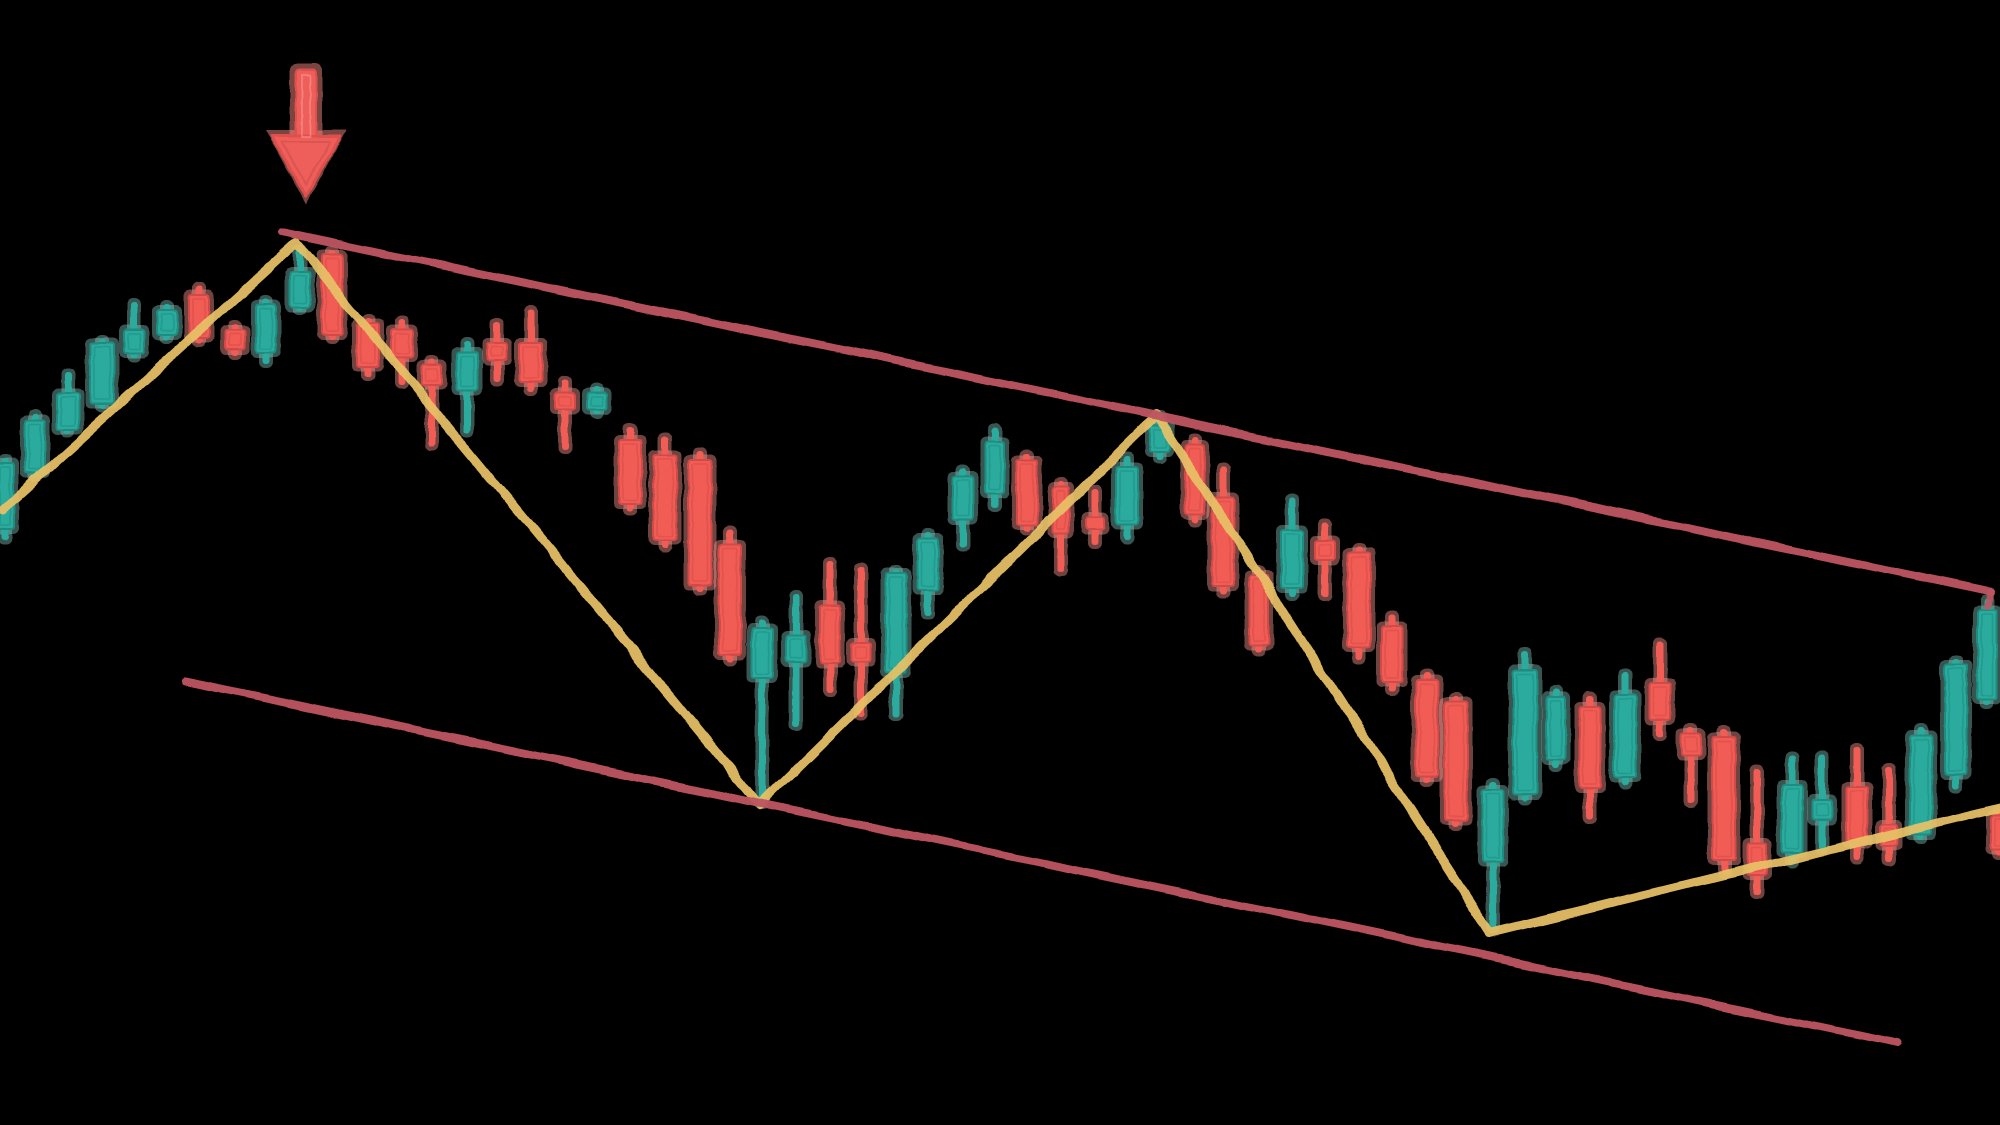 This screenshot has width=2000, height=1125. I want to click on upper-channel-line-end-hook, so click(1989, 598).